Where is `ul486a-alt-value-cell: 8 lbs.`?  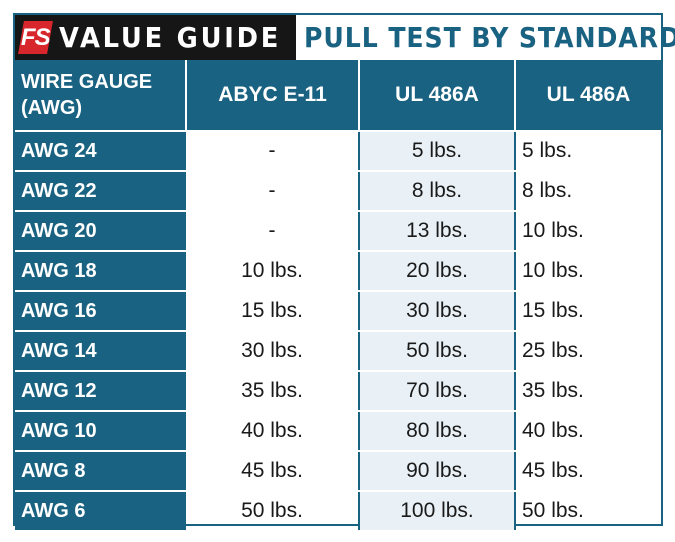
ul486a-alt-value-cell: 8 lbs. is located at coordinates (588, 191).